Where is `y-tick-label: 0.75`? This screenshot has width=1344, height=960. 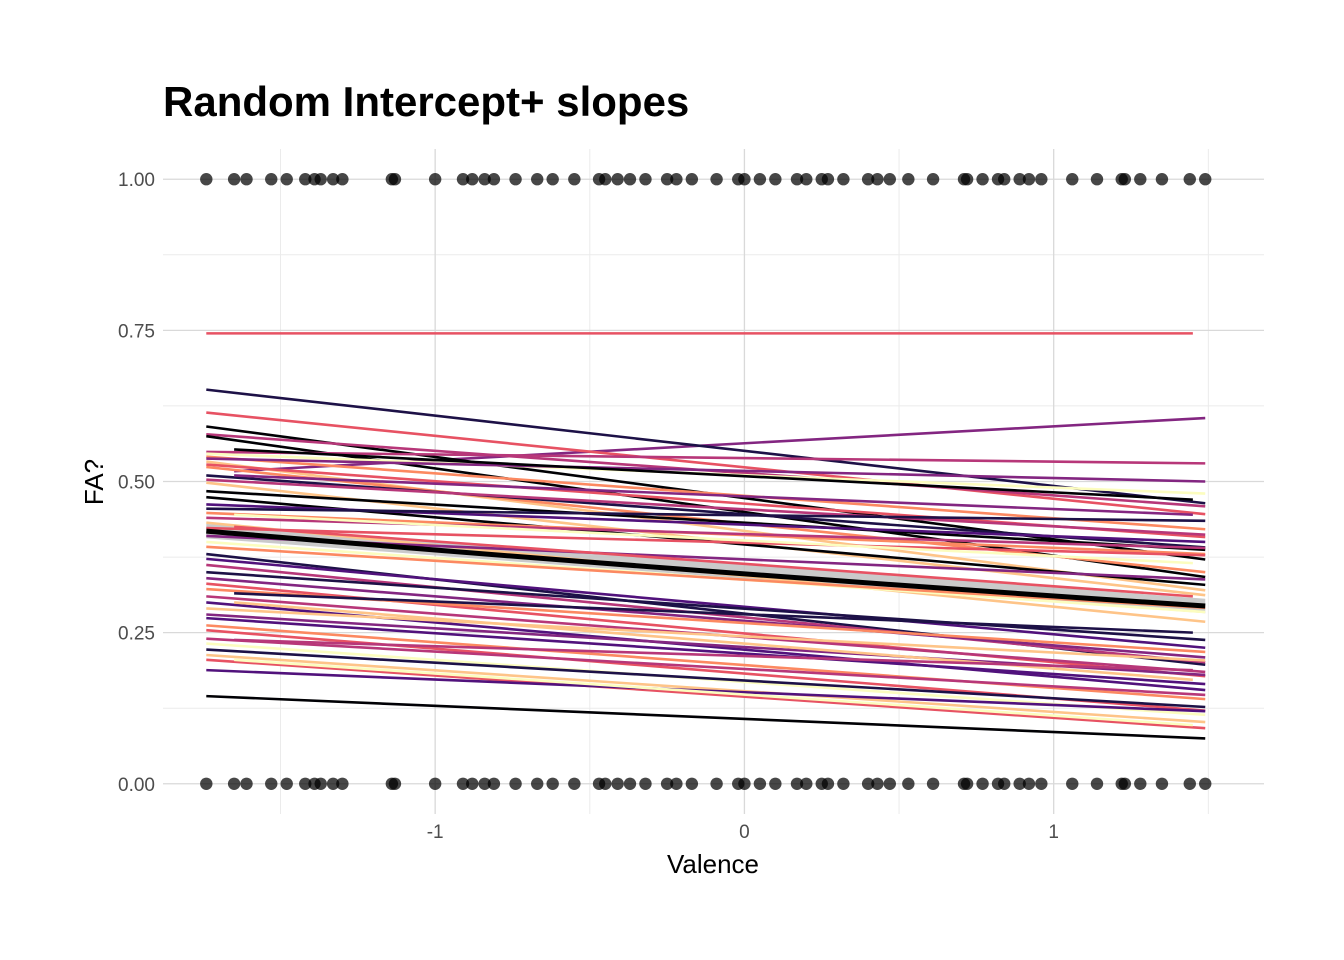
y-tick-label: 0.75 is located at coordinates (136, 331).